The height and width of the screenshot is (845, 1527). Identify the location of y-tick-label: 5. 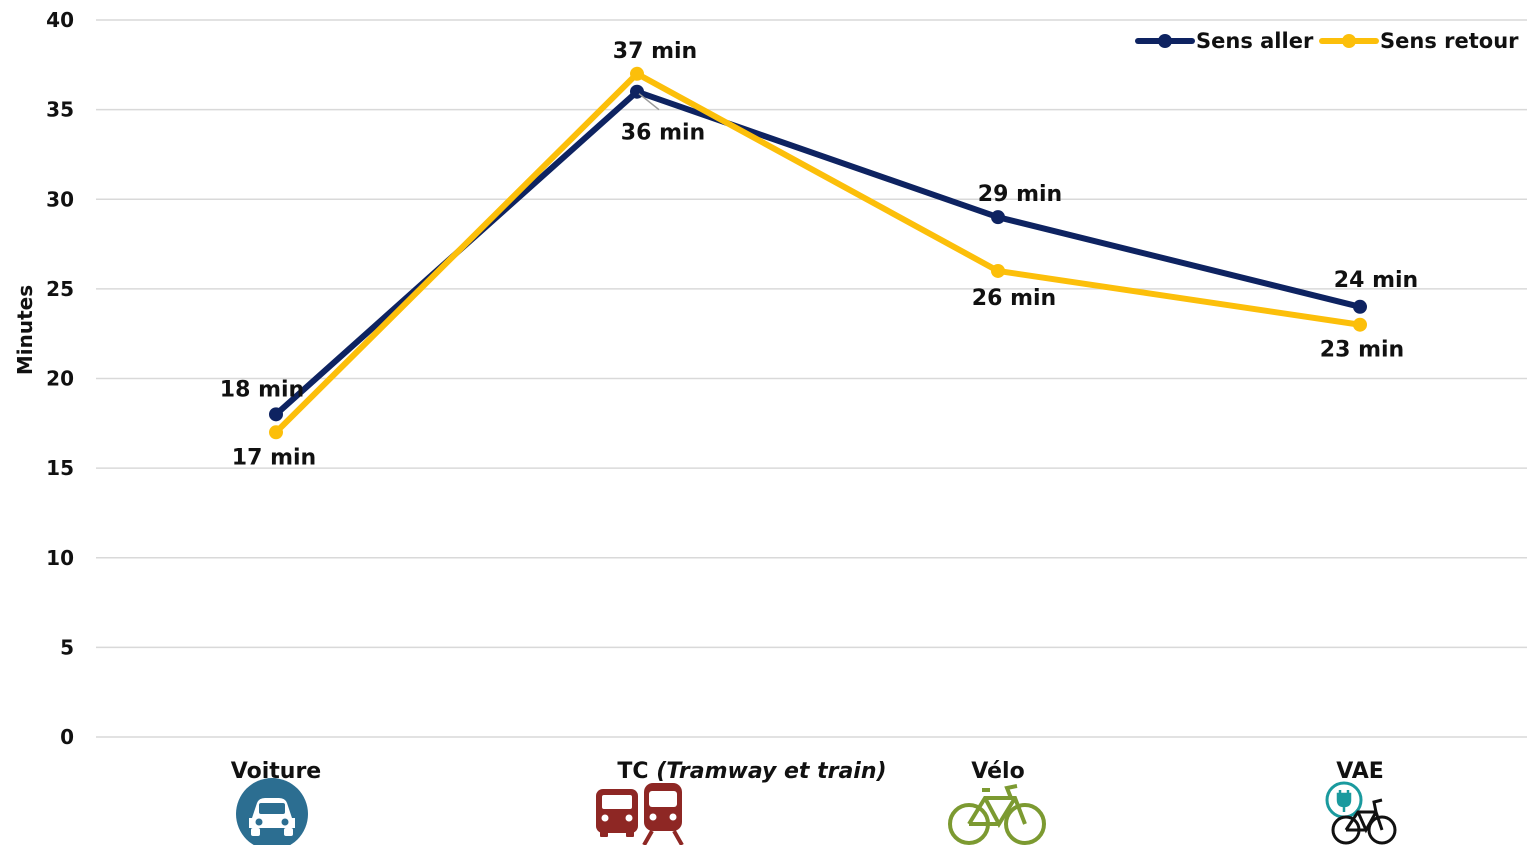
(67, 647).